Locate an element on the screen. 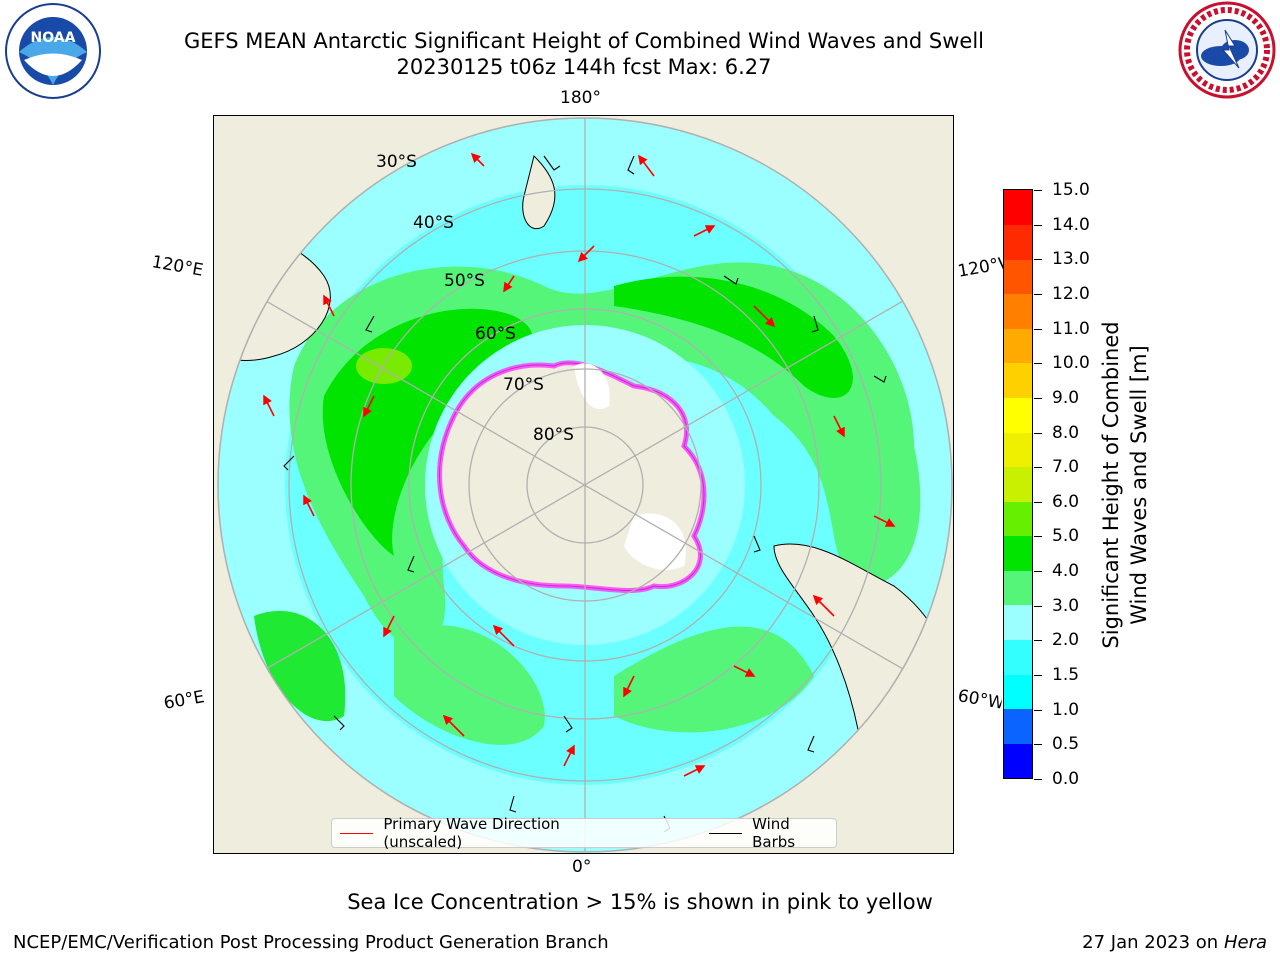 This screenshot has width=1280, height=960. colorbar-tick-label: 14.0 is located at coordinates (1071, 224).